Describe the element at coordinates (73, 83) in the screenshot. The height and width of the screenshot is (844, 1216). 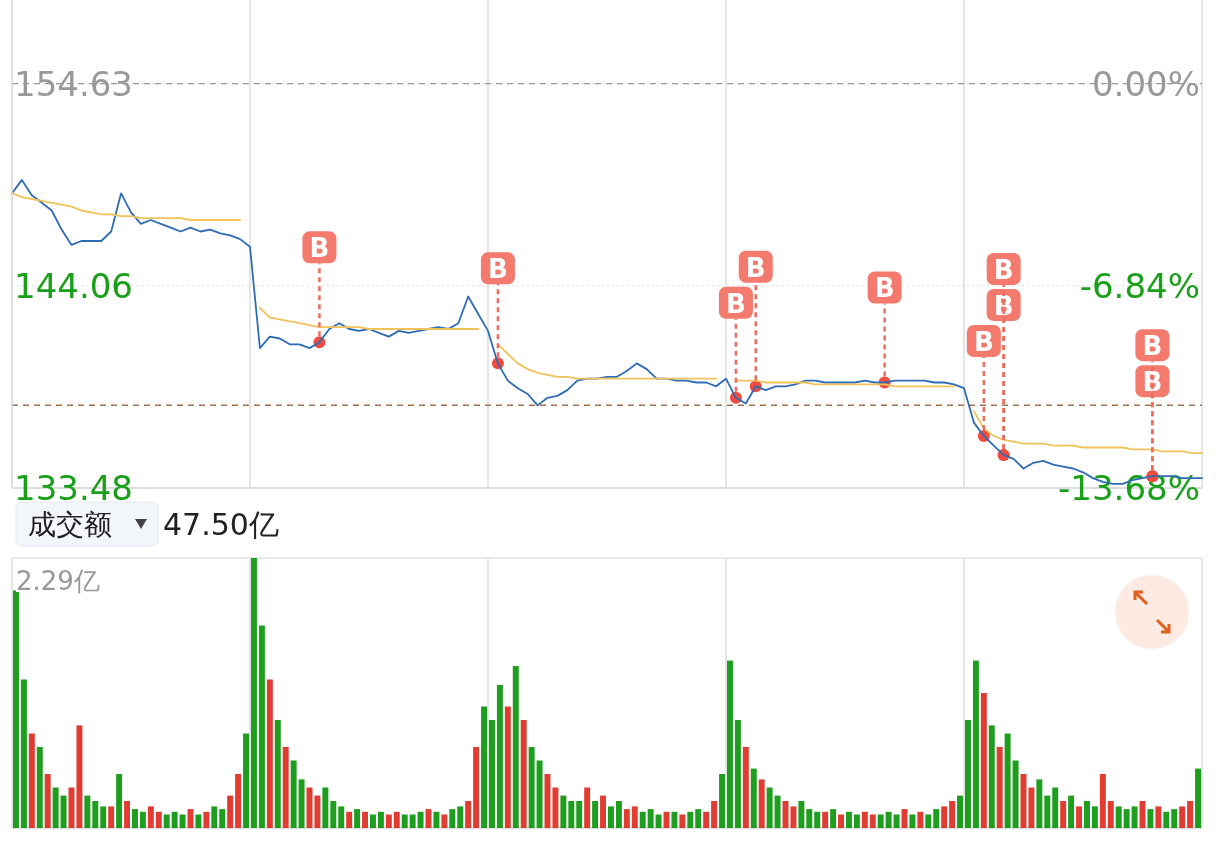
I see `y-tick-label: 154.63` at that location.